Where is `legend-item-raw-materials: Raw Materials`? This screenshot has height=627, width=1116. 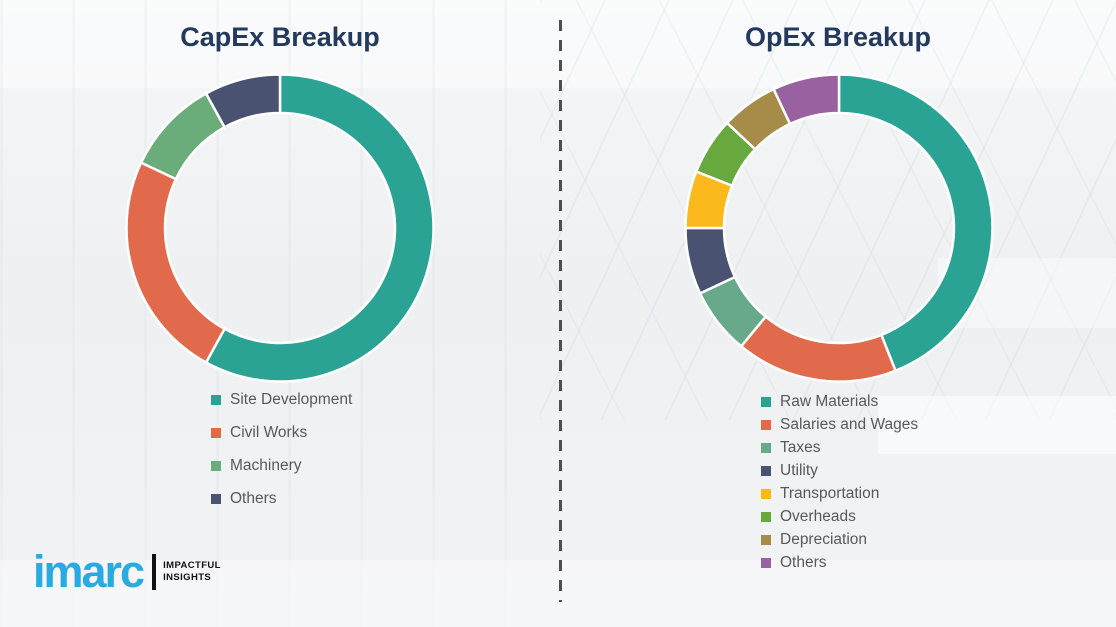 legend-item-raw-materials: Raw Materials is located at coordinates (839, 401).